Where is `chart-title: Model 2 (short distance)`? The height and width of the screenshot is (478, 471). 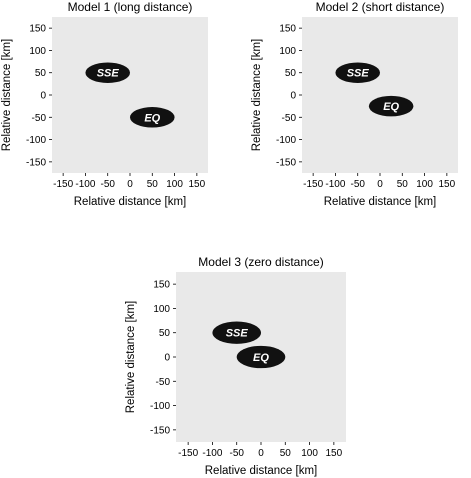
chart-title: Model 2 (short distance) is located at coordinates (380, 7).